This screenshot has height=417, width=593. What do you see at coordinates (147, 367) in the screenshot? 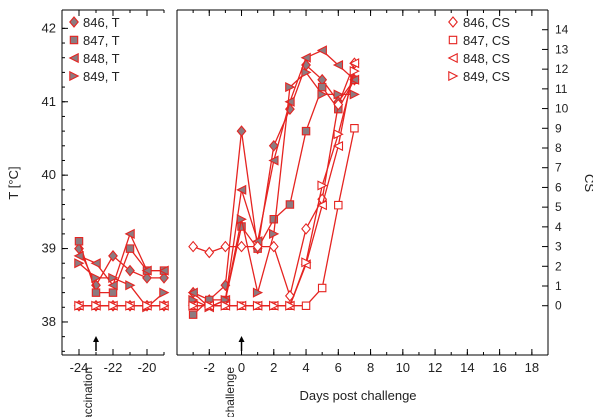
I see `x-tick-label: -20` at bounding box center [147, 367].